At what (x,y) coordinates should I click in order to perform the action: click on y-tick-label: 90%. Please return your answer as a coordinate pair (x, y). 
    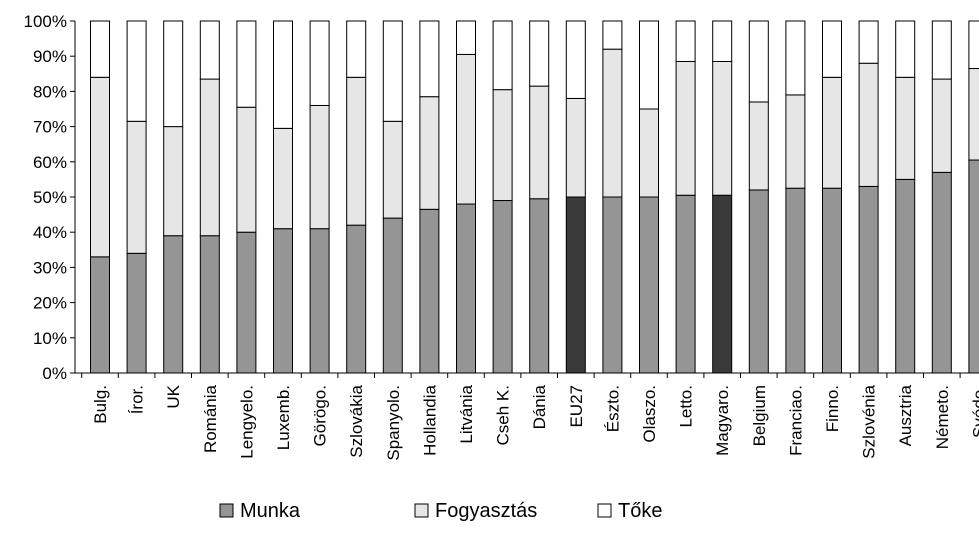
    Looking at the image, I should click on (50, 56).